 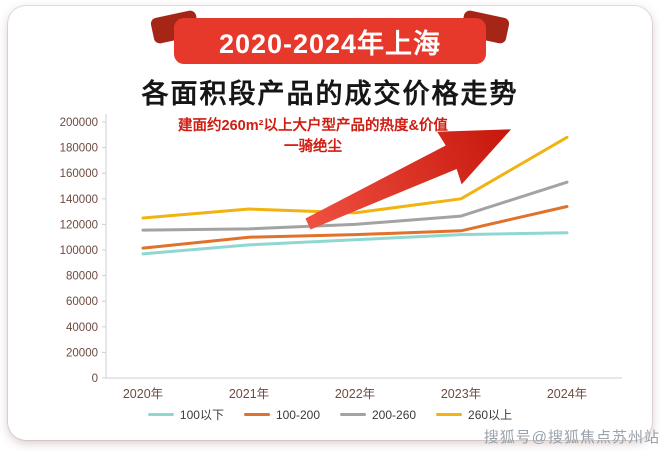 What do you see at coordinates (79, 200) in the screenshot?
I see `y-tick-label: 140000` at bounding box center [79, 200].